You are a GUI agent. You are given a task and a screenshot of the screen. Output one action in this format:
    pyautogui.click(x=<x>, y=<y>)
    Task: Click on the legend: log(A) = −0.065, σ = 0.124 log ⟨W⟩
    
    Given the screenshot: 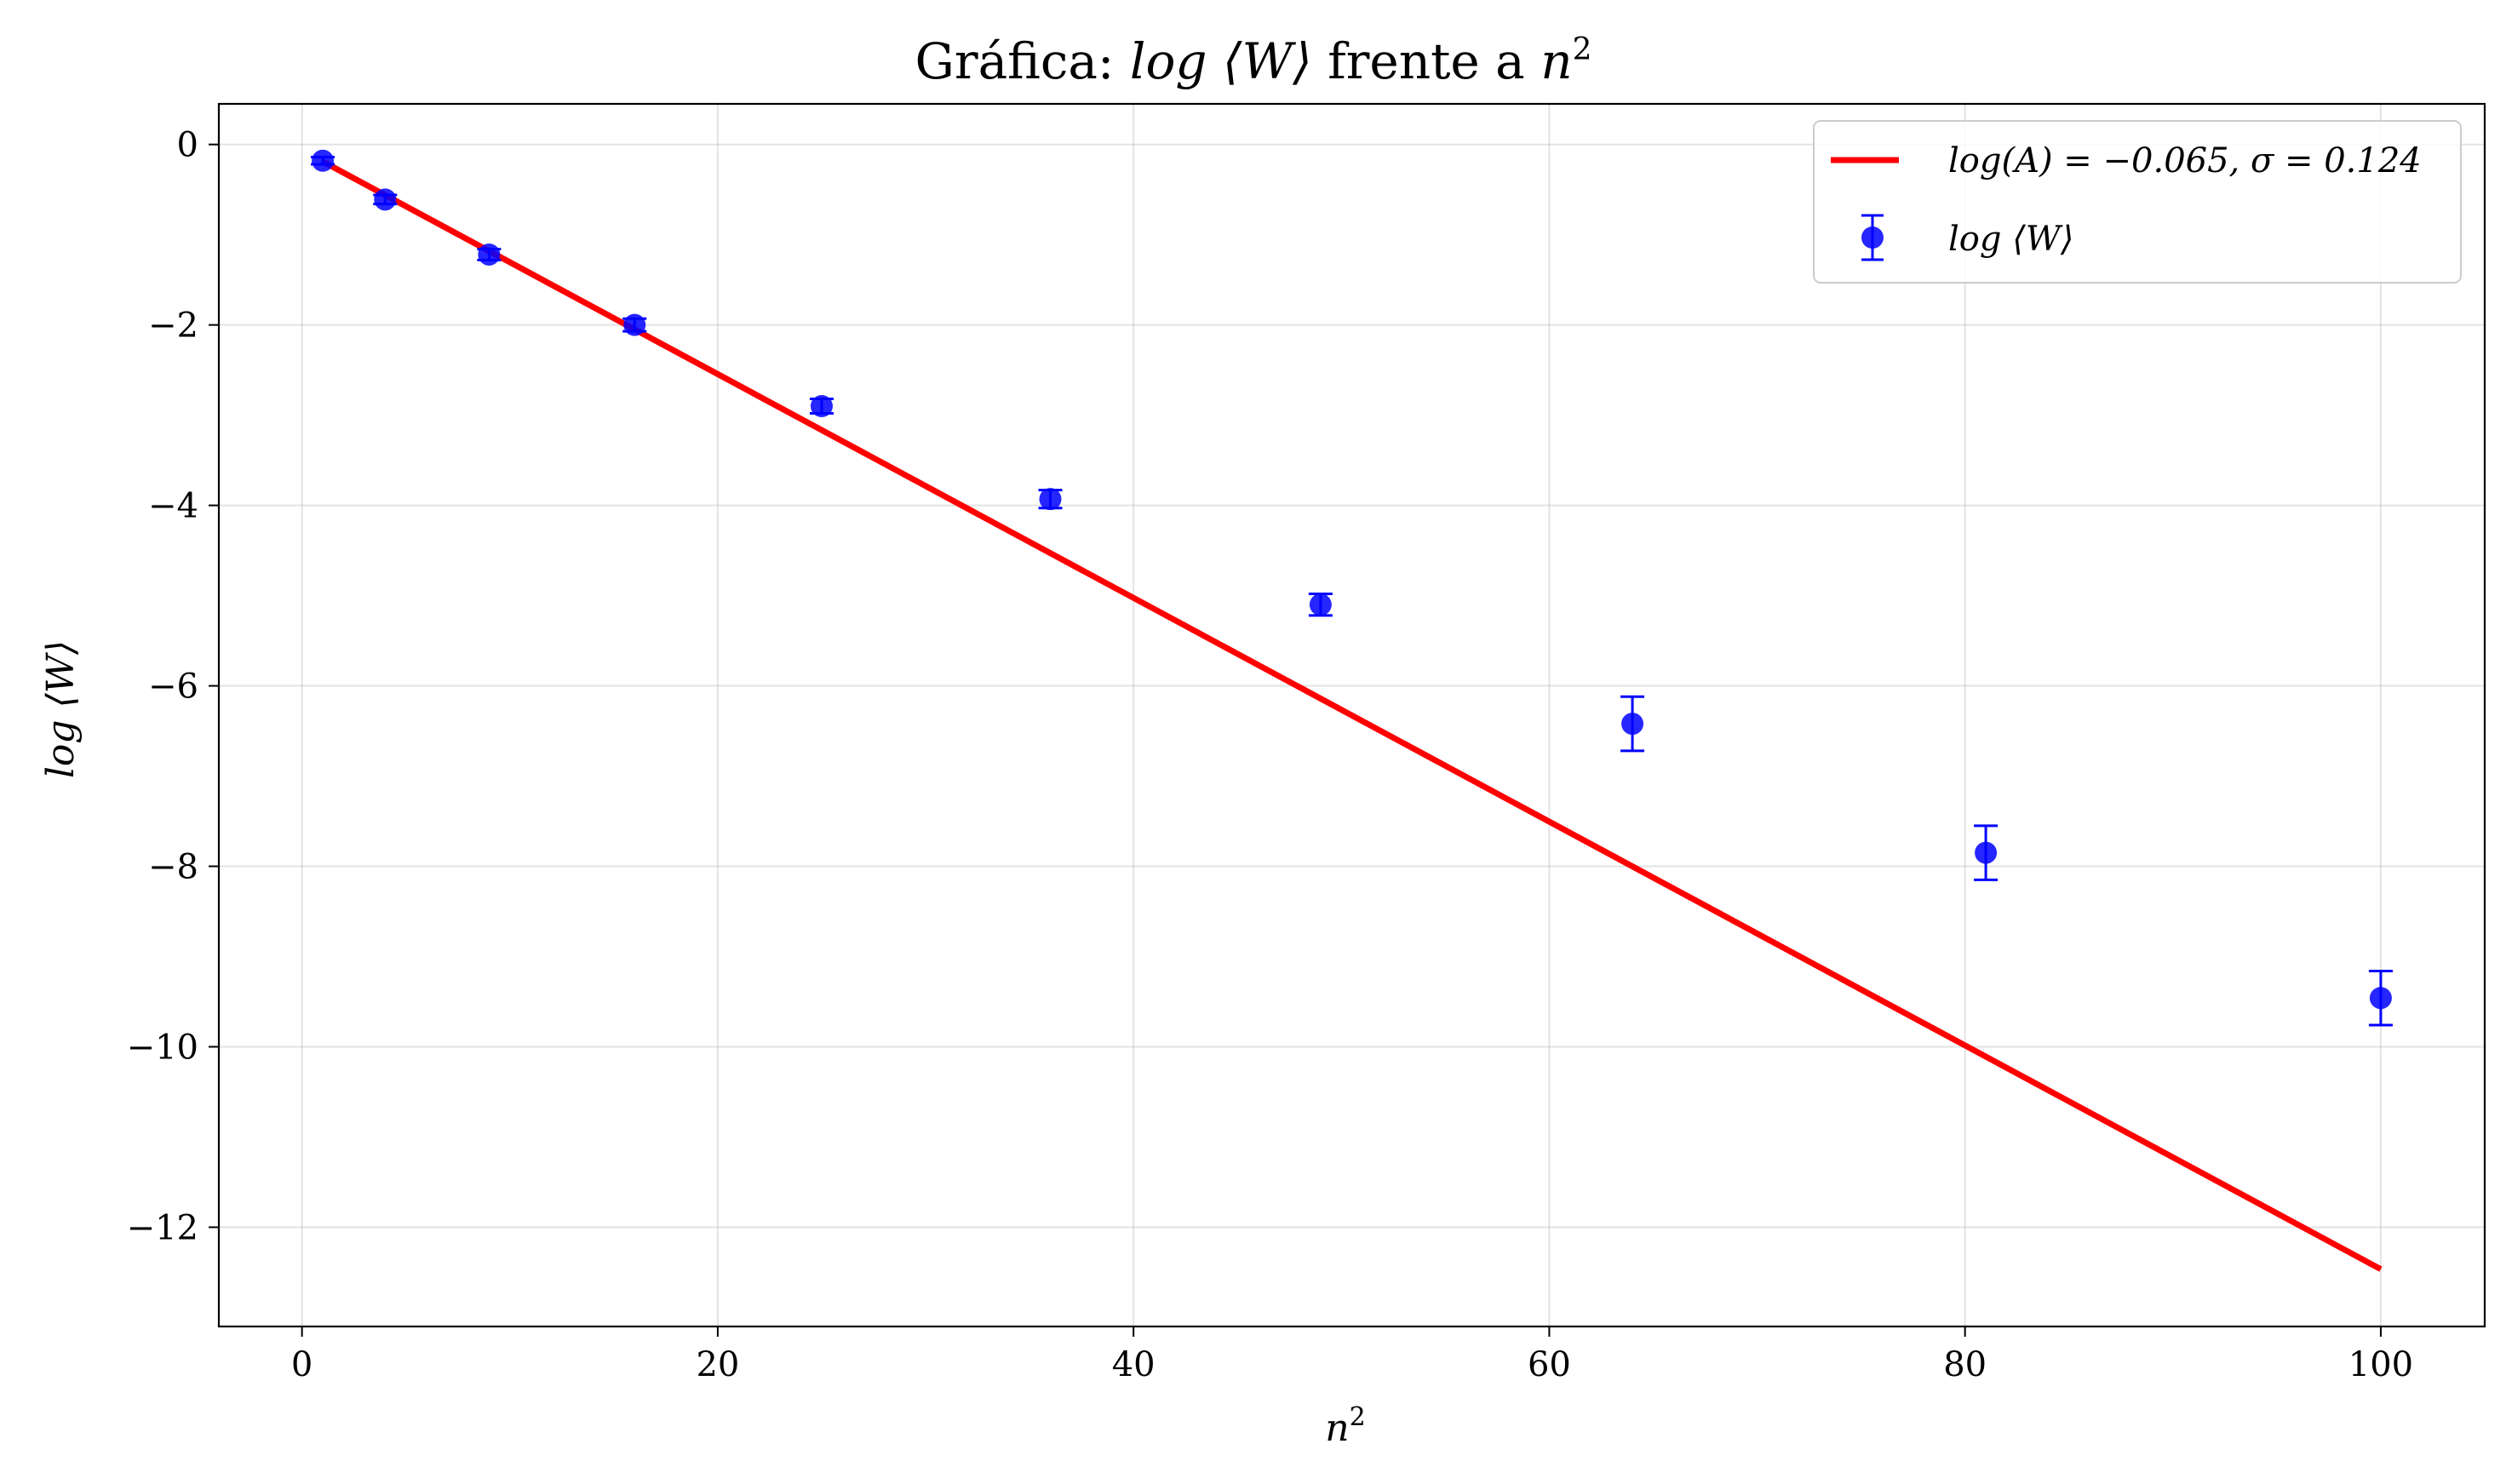 What is the action you would take?
    pyautogui.click(x=2137, y=202)
    